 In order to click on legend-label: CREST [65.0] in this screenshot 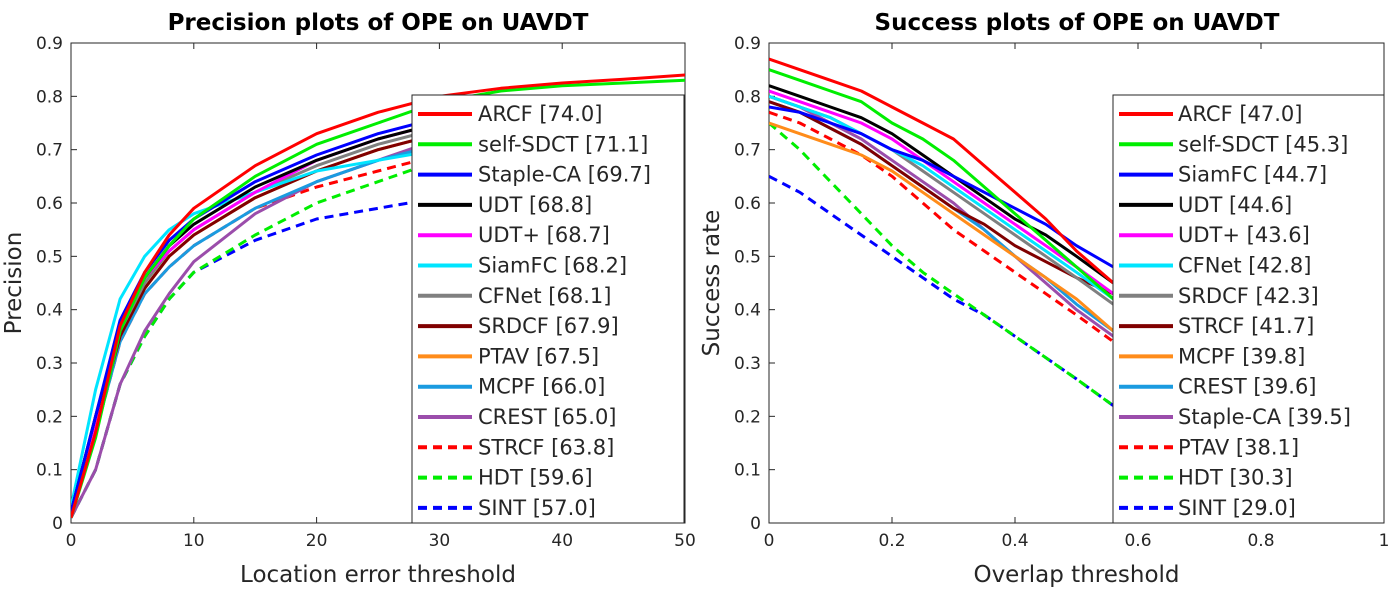, I will do `click(547, 417)`.